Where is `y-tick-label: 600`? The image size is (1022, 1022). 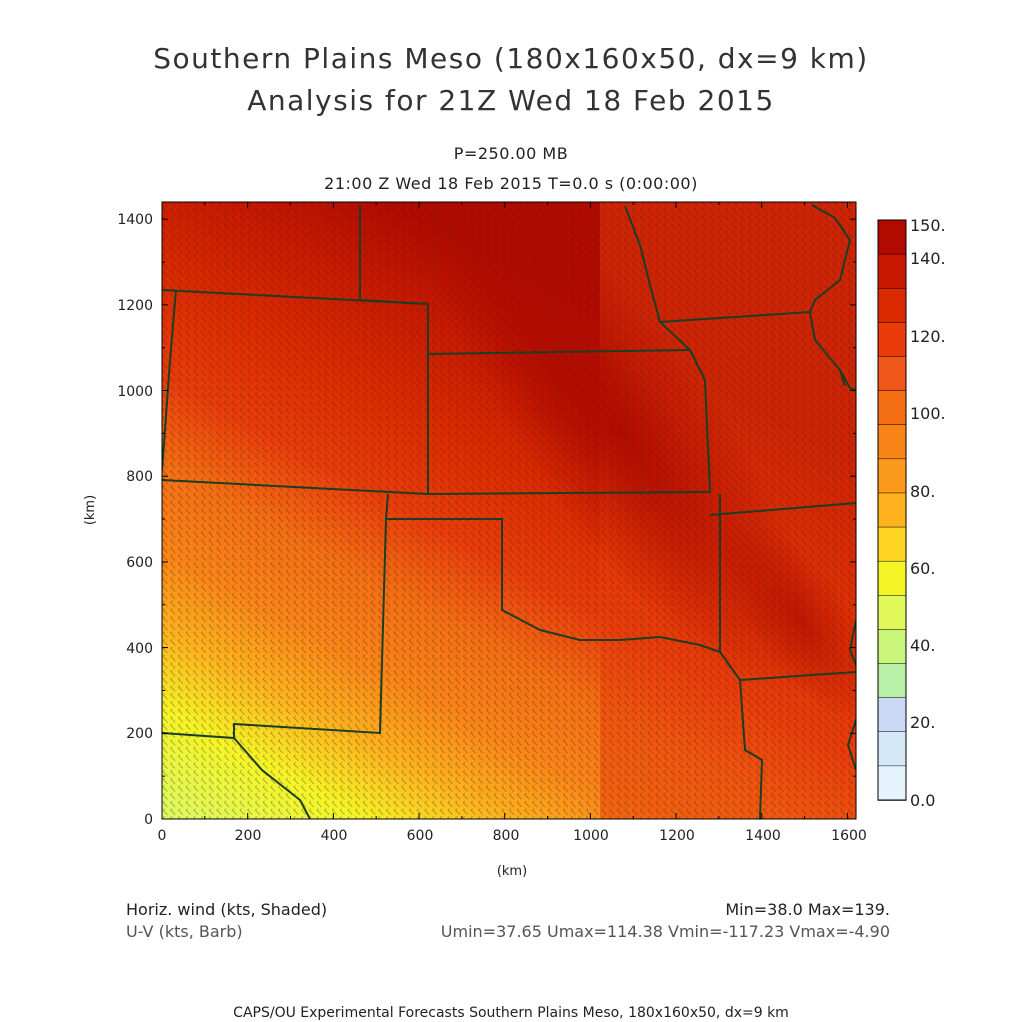 y-tick-label: 600 is located at coordinates (139, 563).